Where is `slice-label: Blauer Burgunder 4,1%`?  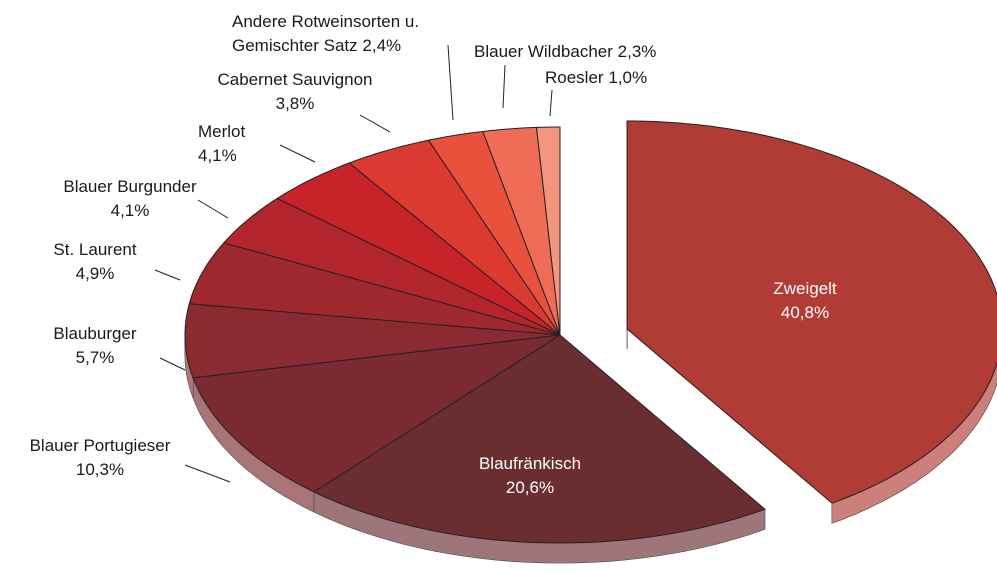 slice-label: Blauer Burgunder 4,1% is located at coordinates (130, 199).